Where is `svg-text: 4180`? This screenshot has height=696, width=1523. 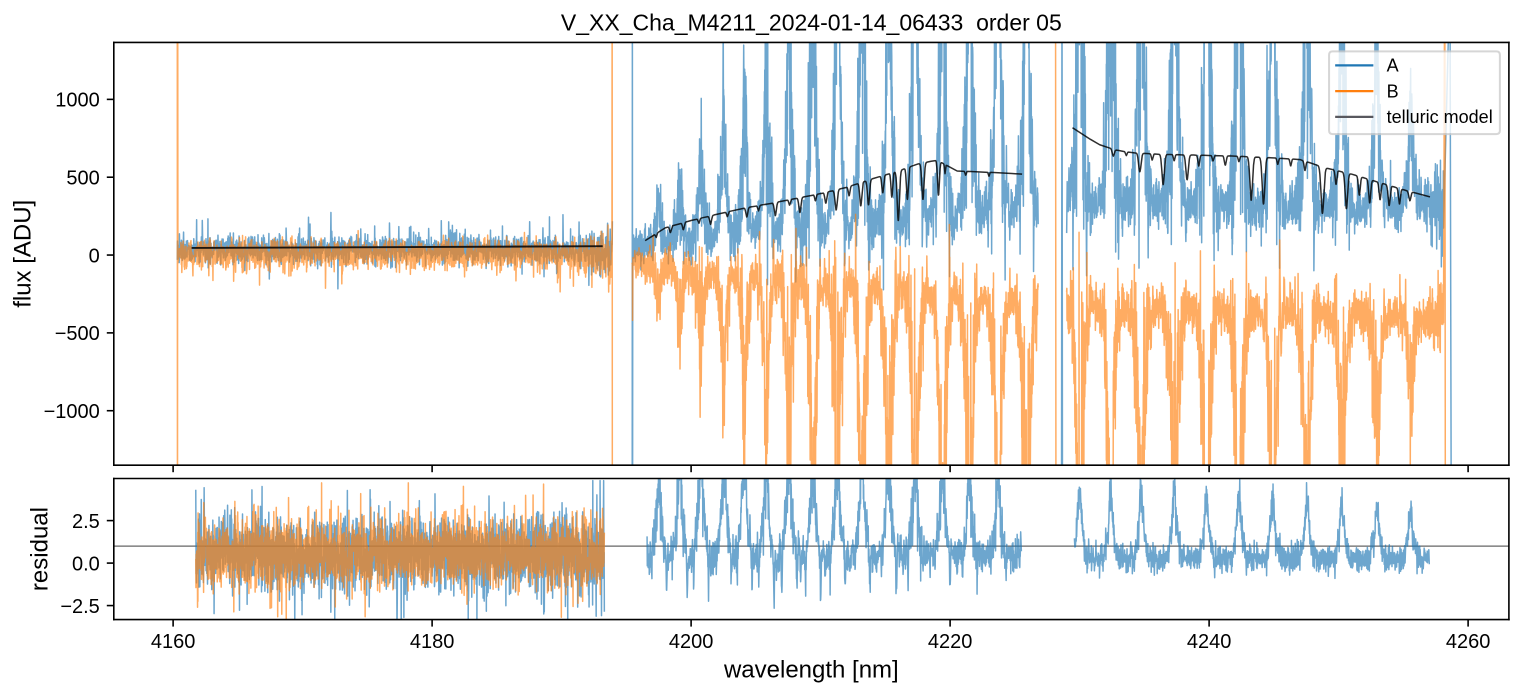
svg-text: 4180 is located at coordinates (432, 642).